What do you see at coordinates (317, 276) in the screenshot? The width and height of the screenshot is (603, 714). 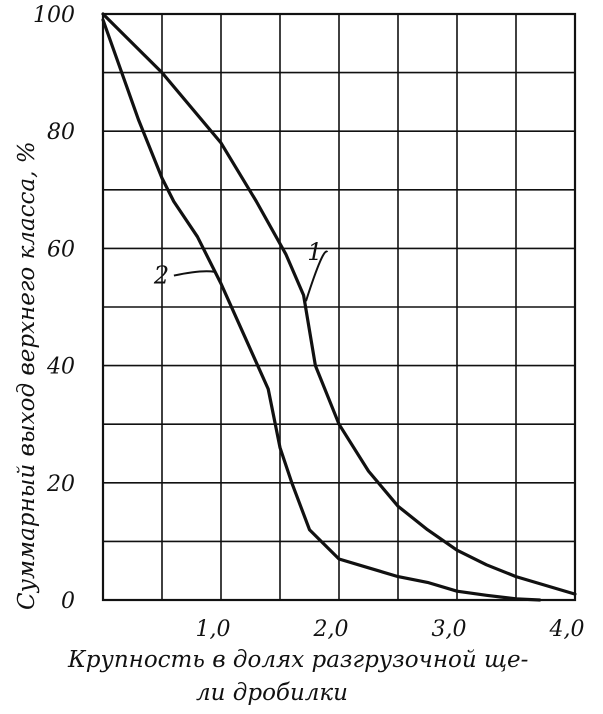 I see `series-1-leader` at bounding box center [317, 276].